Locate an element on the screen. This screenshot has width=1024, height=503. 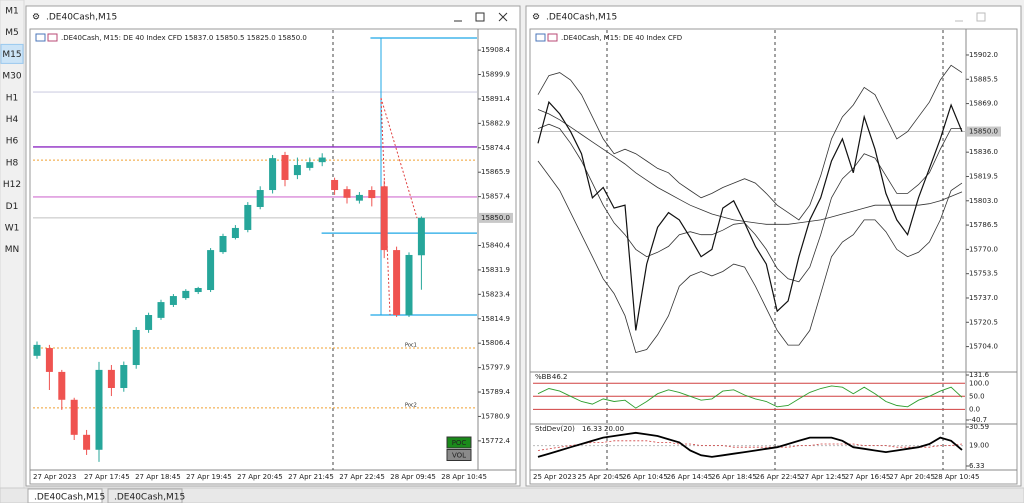
bollinger-upper is located at coordinates (750, 142).